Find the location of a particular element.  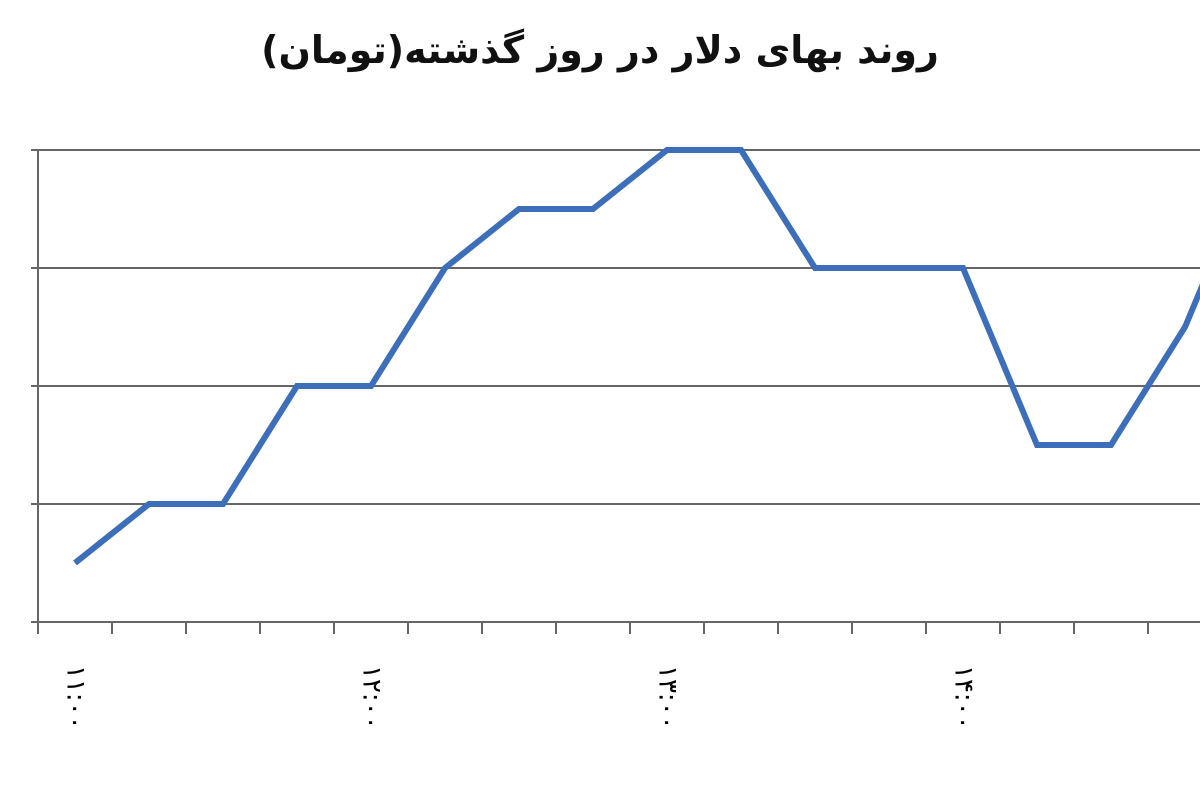

x-tick-label: ۱۳:۰۰ is located at coordinates (668, 697).